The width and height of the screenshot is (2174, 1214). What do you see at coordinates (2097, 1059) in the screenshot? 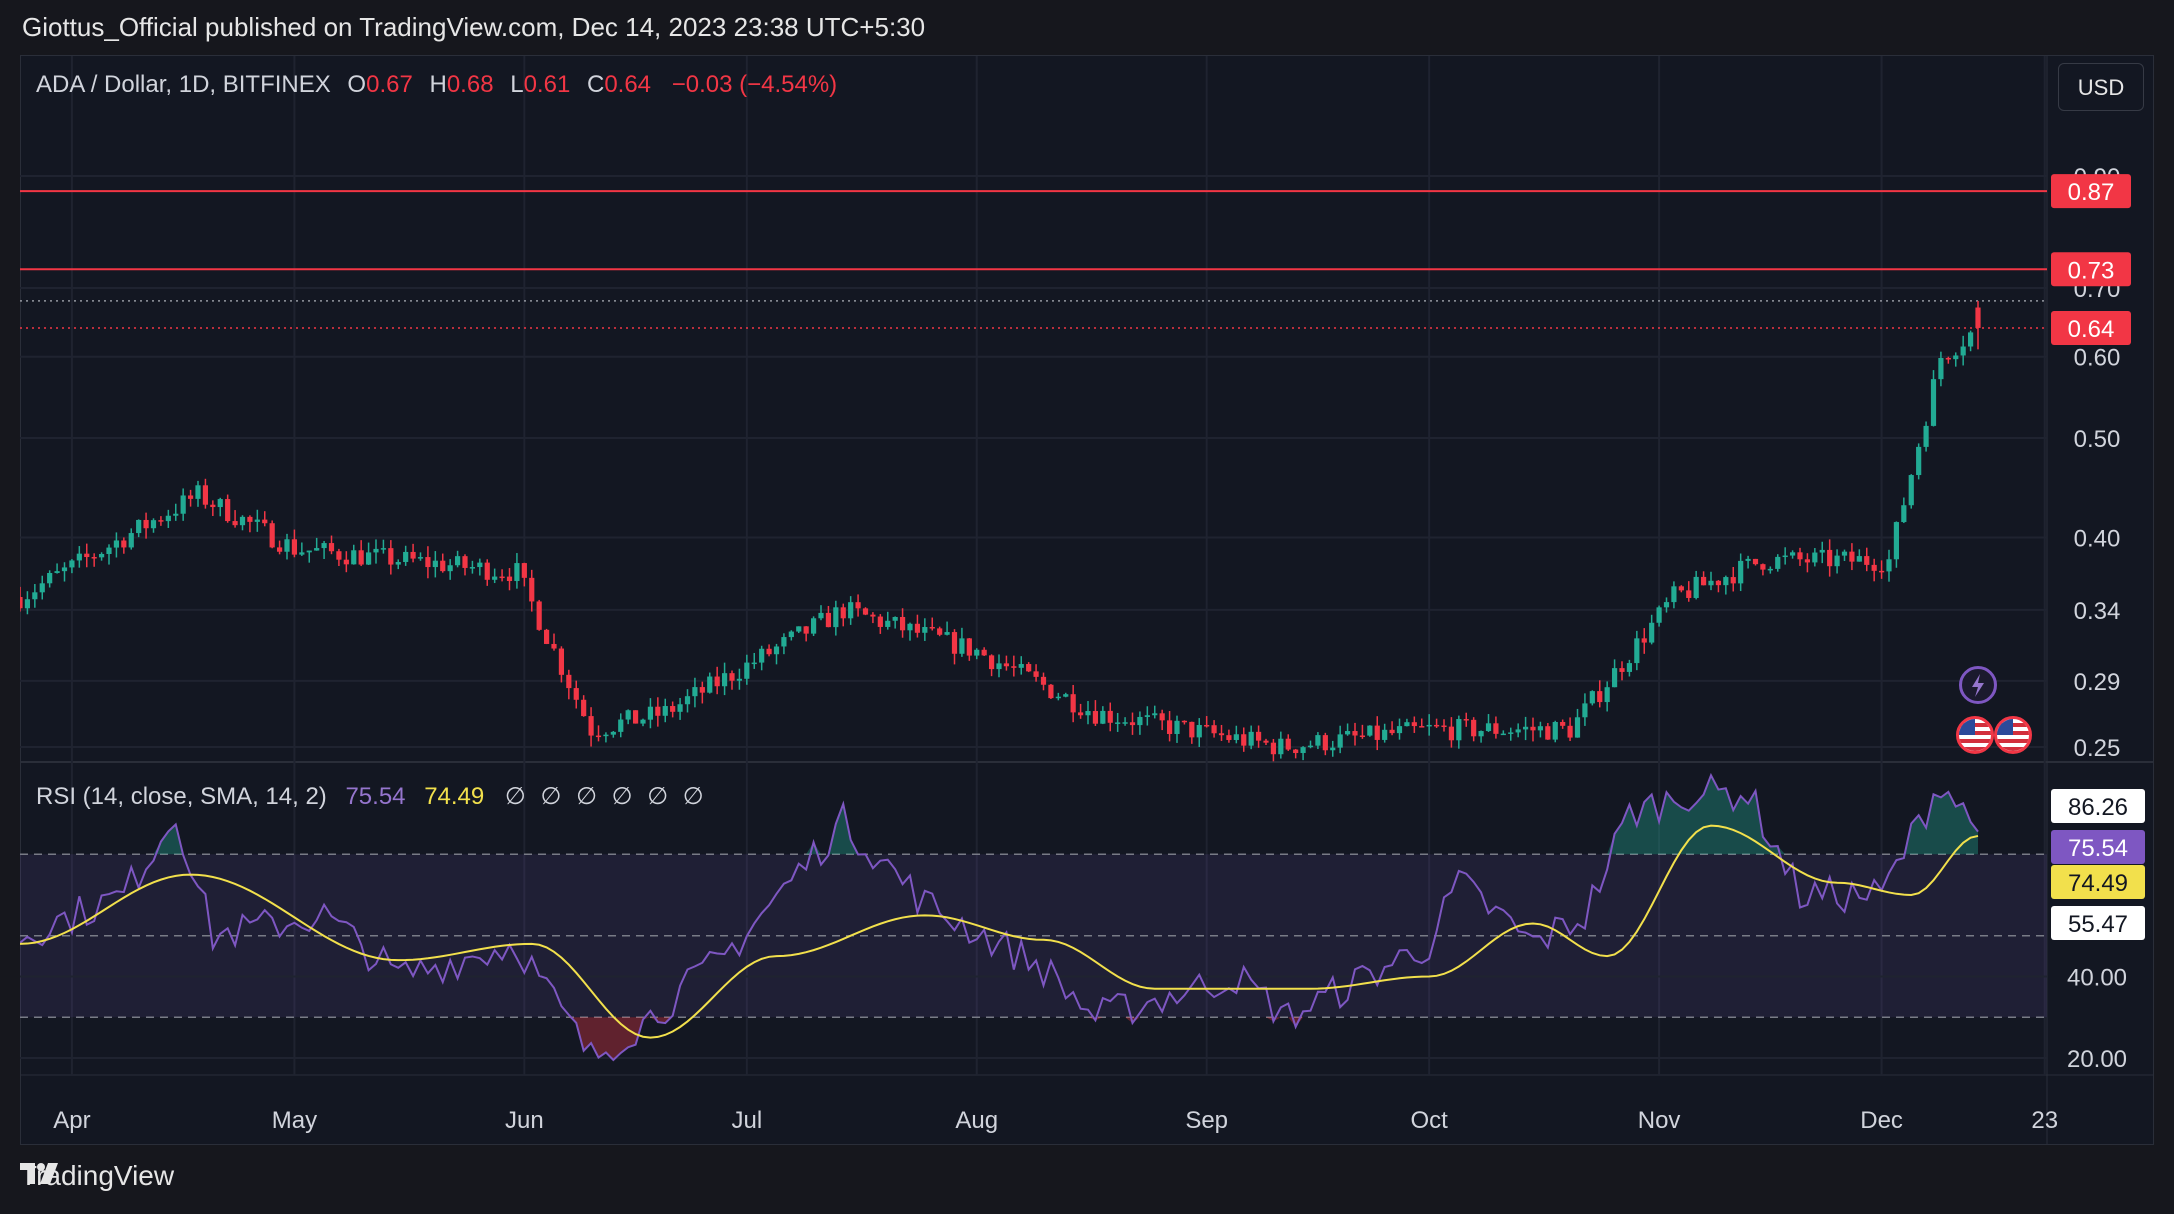
I see `rsi-tick-label: 20.00` at bounding box center [2097, 1059].